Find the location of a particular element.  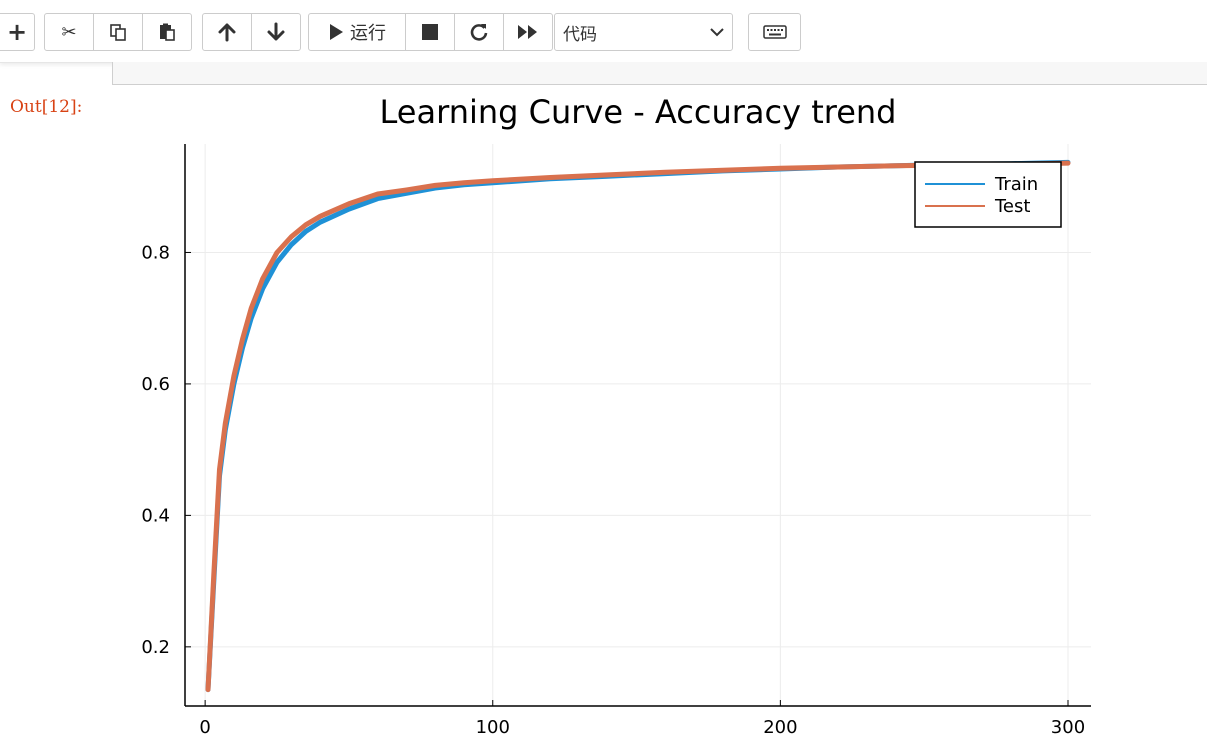

run-button-label: 运行 is located at coordinates (368, 33).